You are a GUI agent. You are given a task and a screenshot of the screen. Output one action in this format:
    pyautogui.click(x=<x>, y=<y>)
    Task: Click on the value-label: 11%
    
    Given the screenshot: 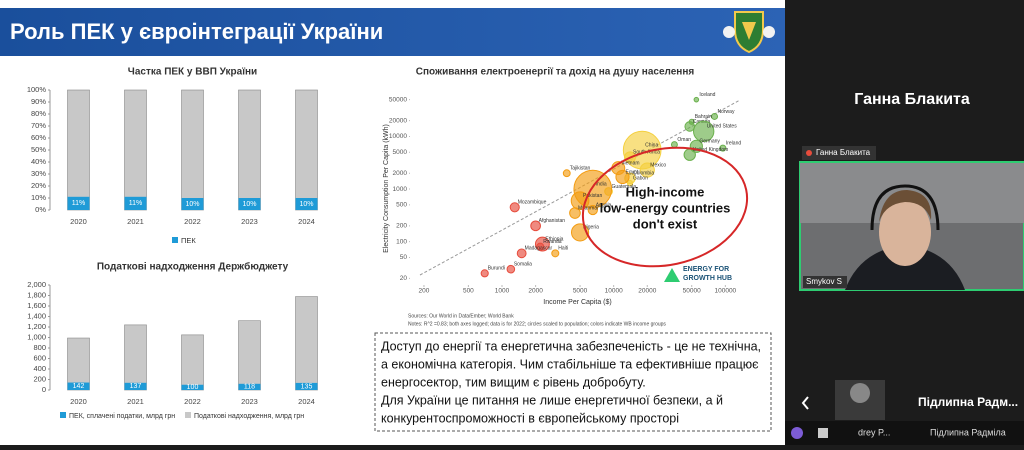 What is the action you would take?
    pyautogui.click(x=79, y=203)
    